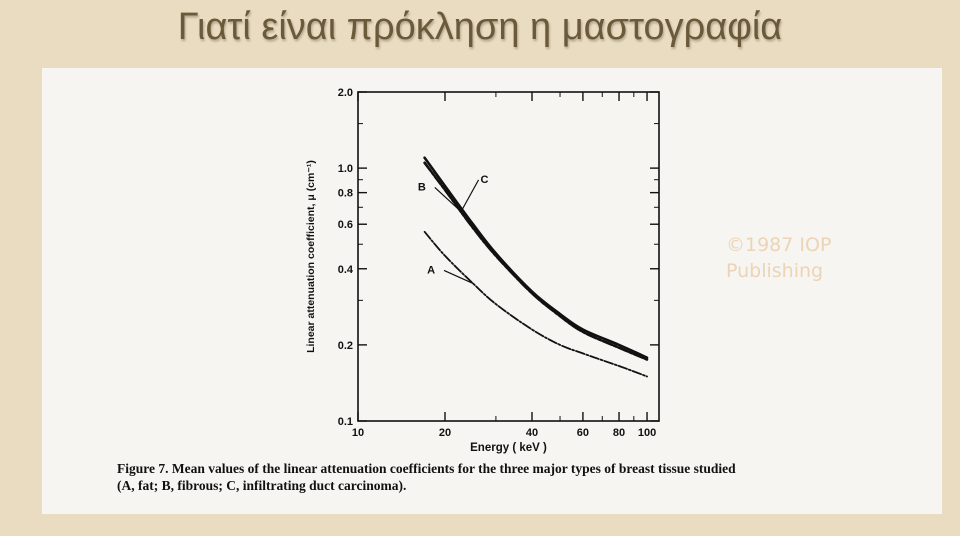  Describe the element at coordinates (345, 169) in the screenshot. I see `y-tick-label: 1.0` at that location.